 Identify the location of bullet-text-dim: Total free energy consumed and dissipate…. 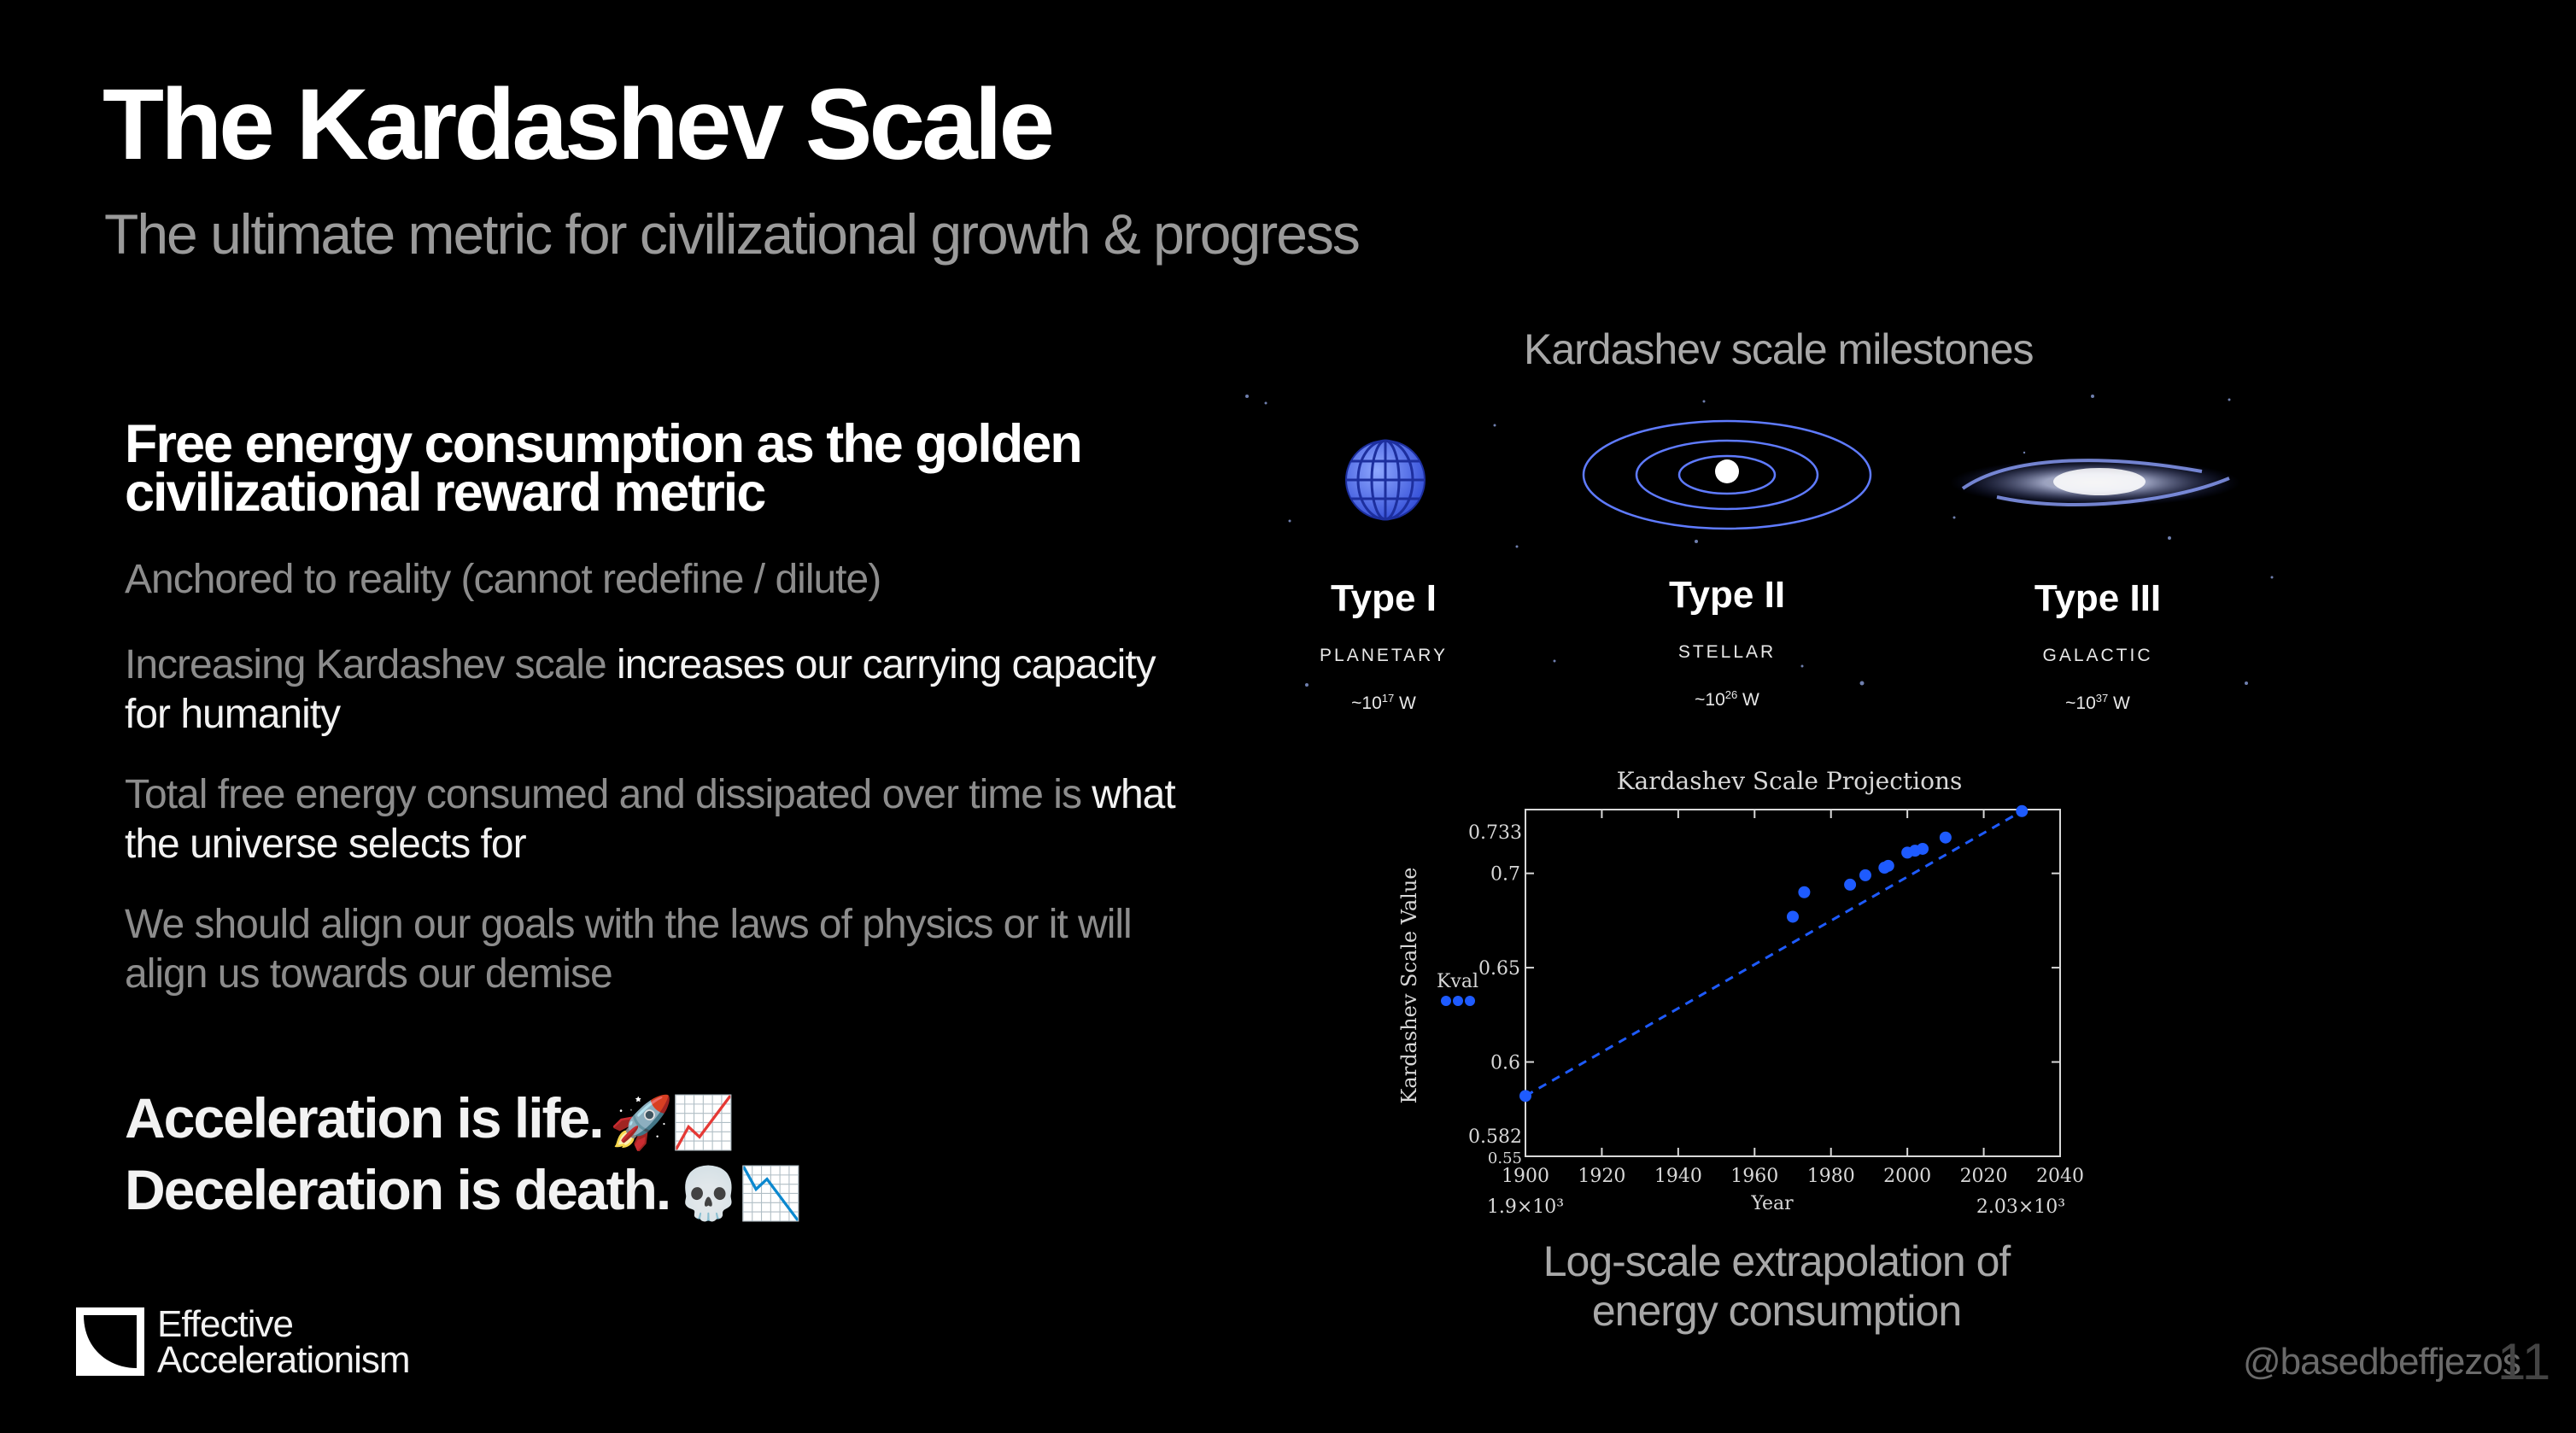
(608, 794).